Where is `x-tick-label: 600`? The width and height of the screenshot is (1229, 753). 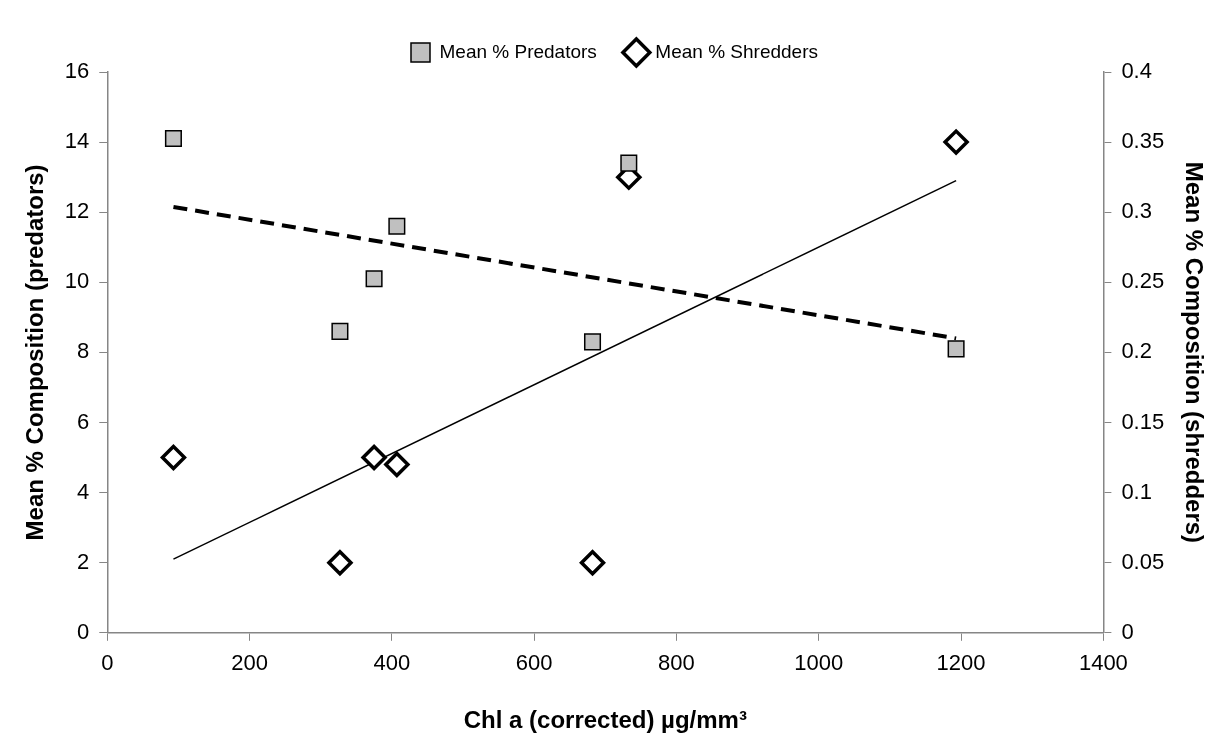
x-tick-label: 600 is located at coordinates (534, 663).